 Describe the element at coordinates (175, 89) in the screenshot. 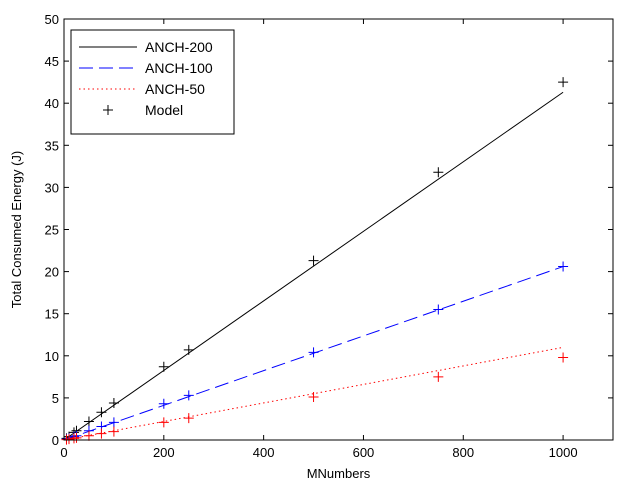

I see `legend-label: ANCH-50` at that location.